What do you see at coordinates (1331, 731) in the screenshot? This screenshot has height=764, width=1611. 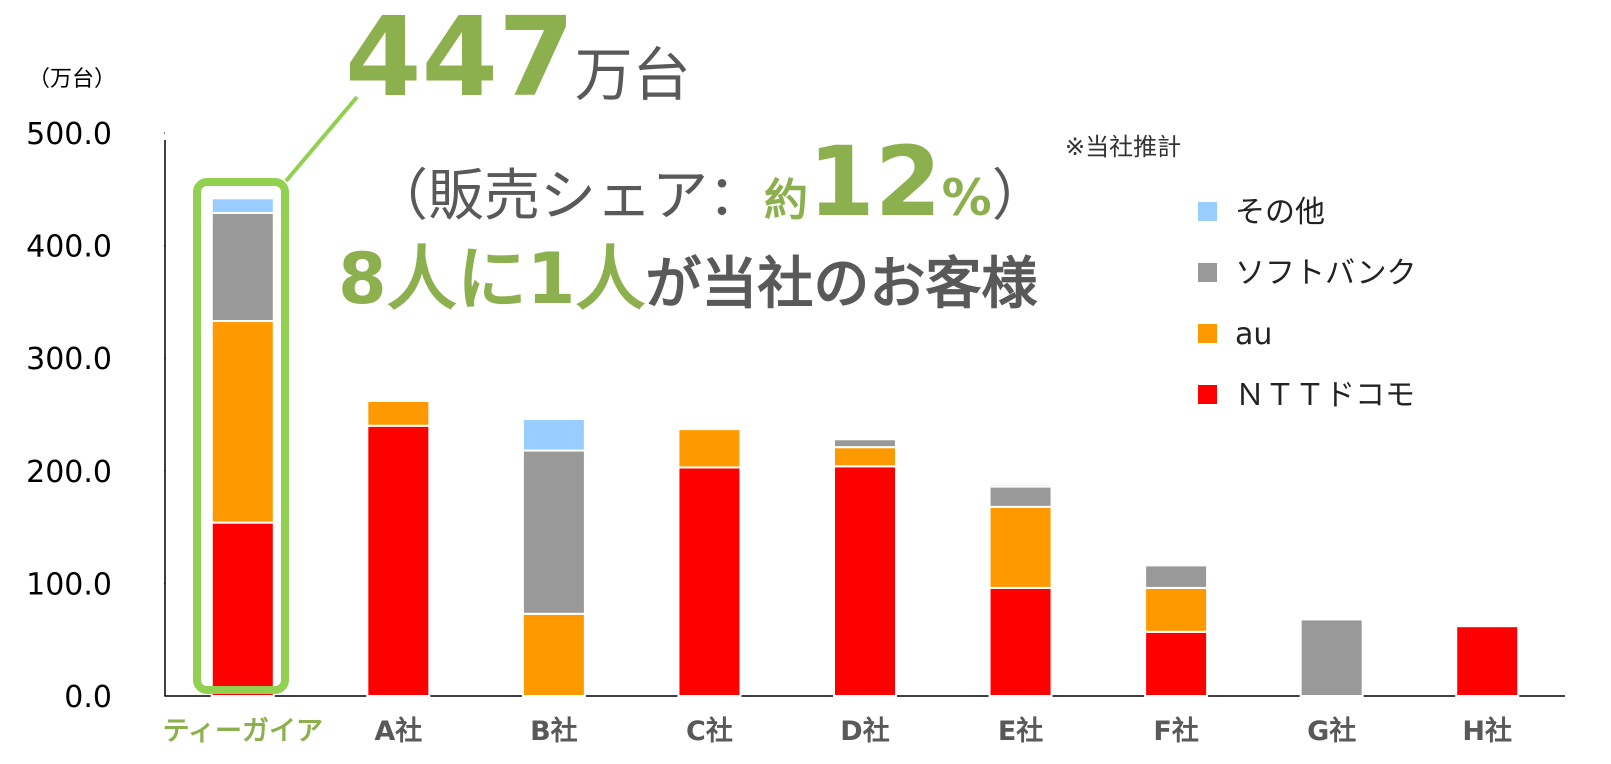 I see `x-tick-label: G社` at bounding box center [1331, 731].